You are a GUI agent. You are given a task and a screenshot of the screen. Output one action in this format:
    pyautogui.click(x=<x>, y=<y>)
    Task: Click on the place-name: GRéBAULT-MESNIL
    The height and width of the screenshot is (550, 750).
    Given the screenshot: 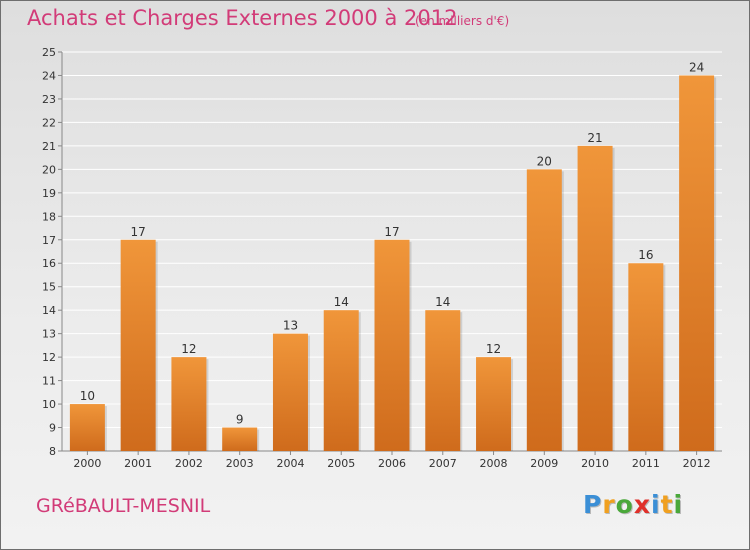 What is the action you would take?
    pyautogui.click(x=123, y=506)
    